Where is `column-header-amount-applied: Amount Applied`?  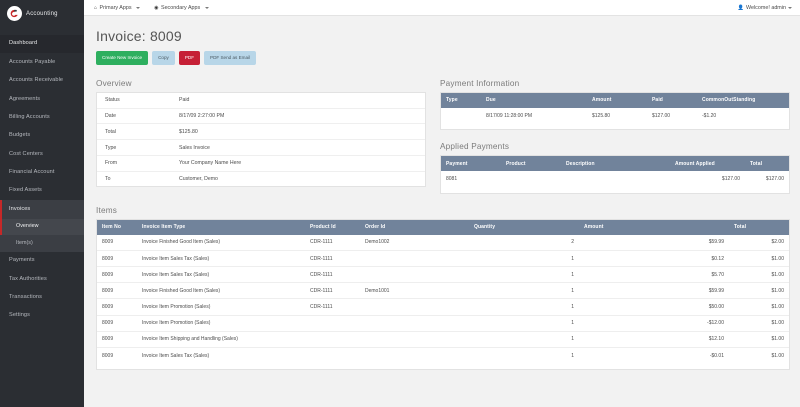
column-header-amount-applied: Amount Applied is located at coordinates (707, 164).